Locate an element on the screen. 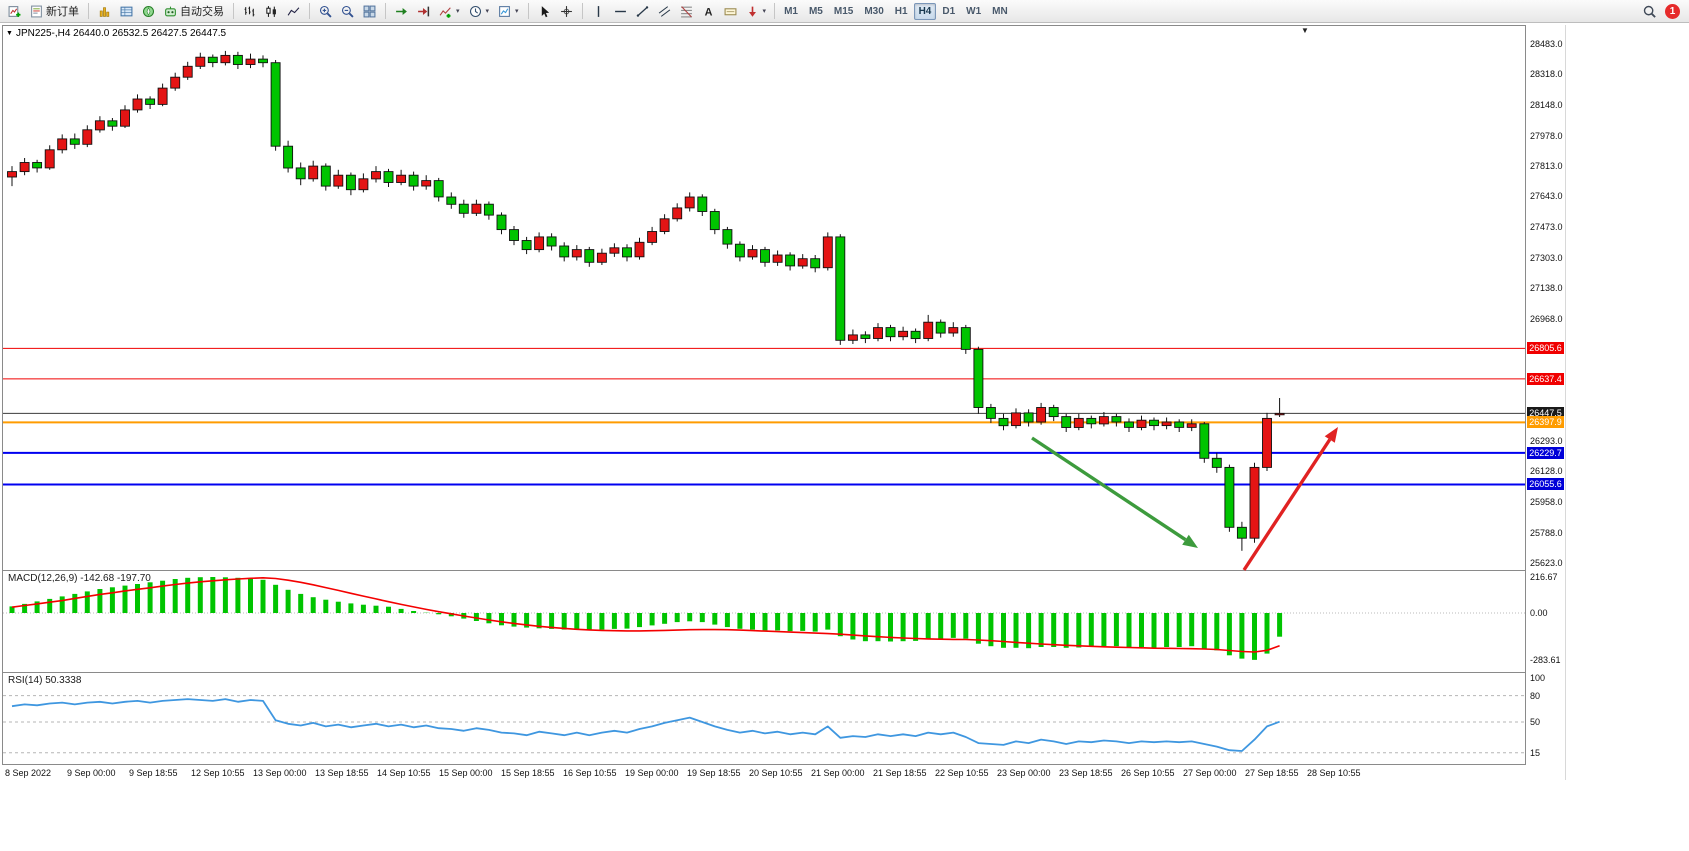  time-scale-label: 9 Sep 18:55 is located at coordinates (153, 773).